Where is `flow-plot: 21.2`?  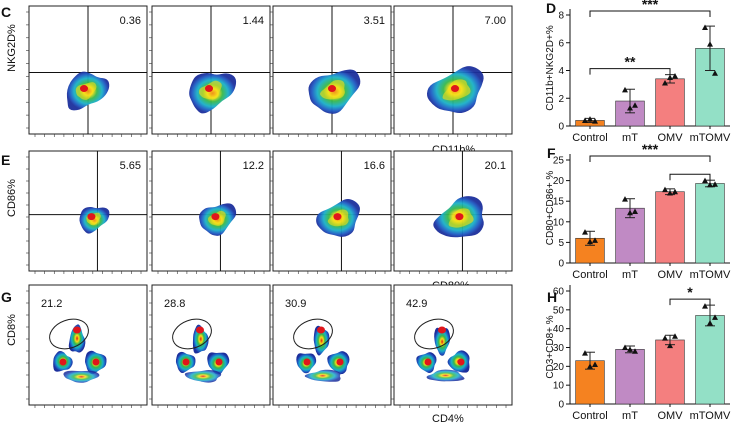
flow-plot: 21.2 is located at coordinates (87, 346).